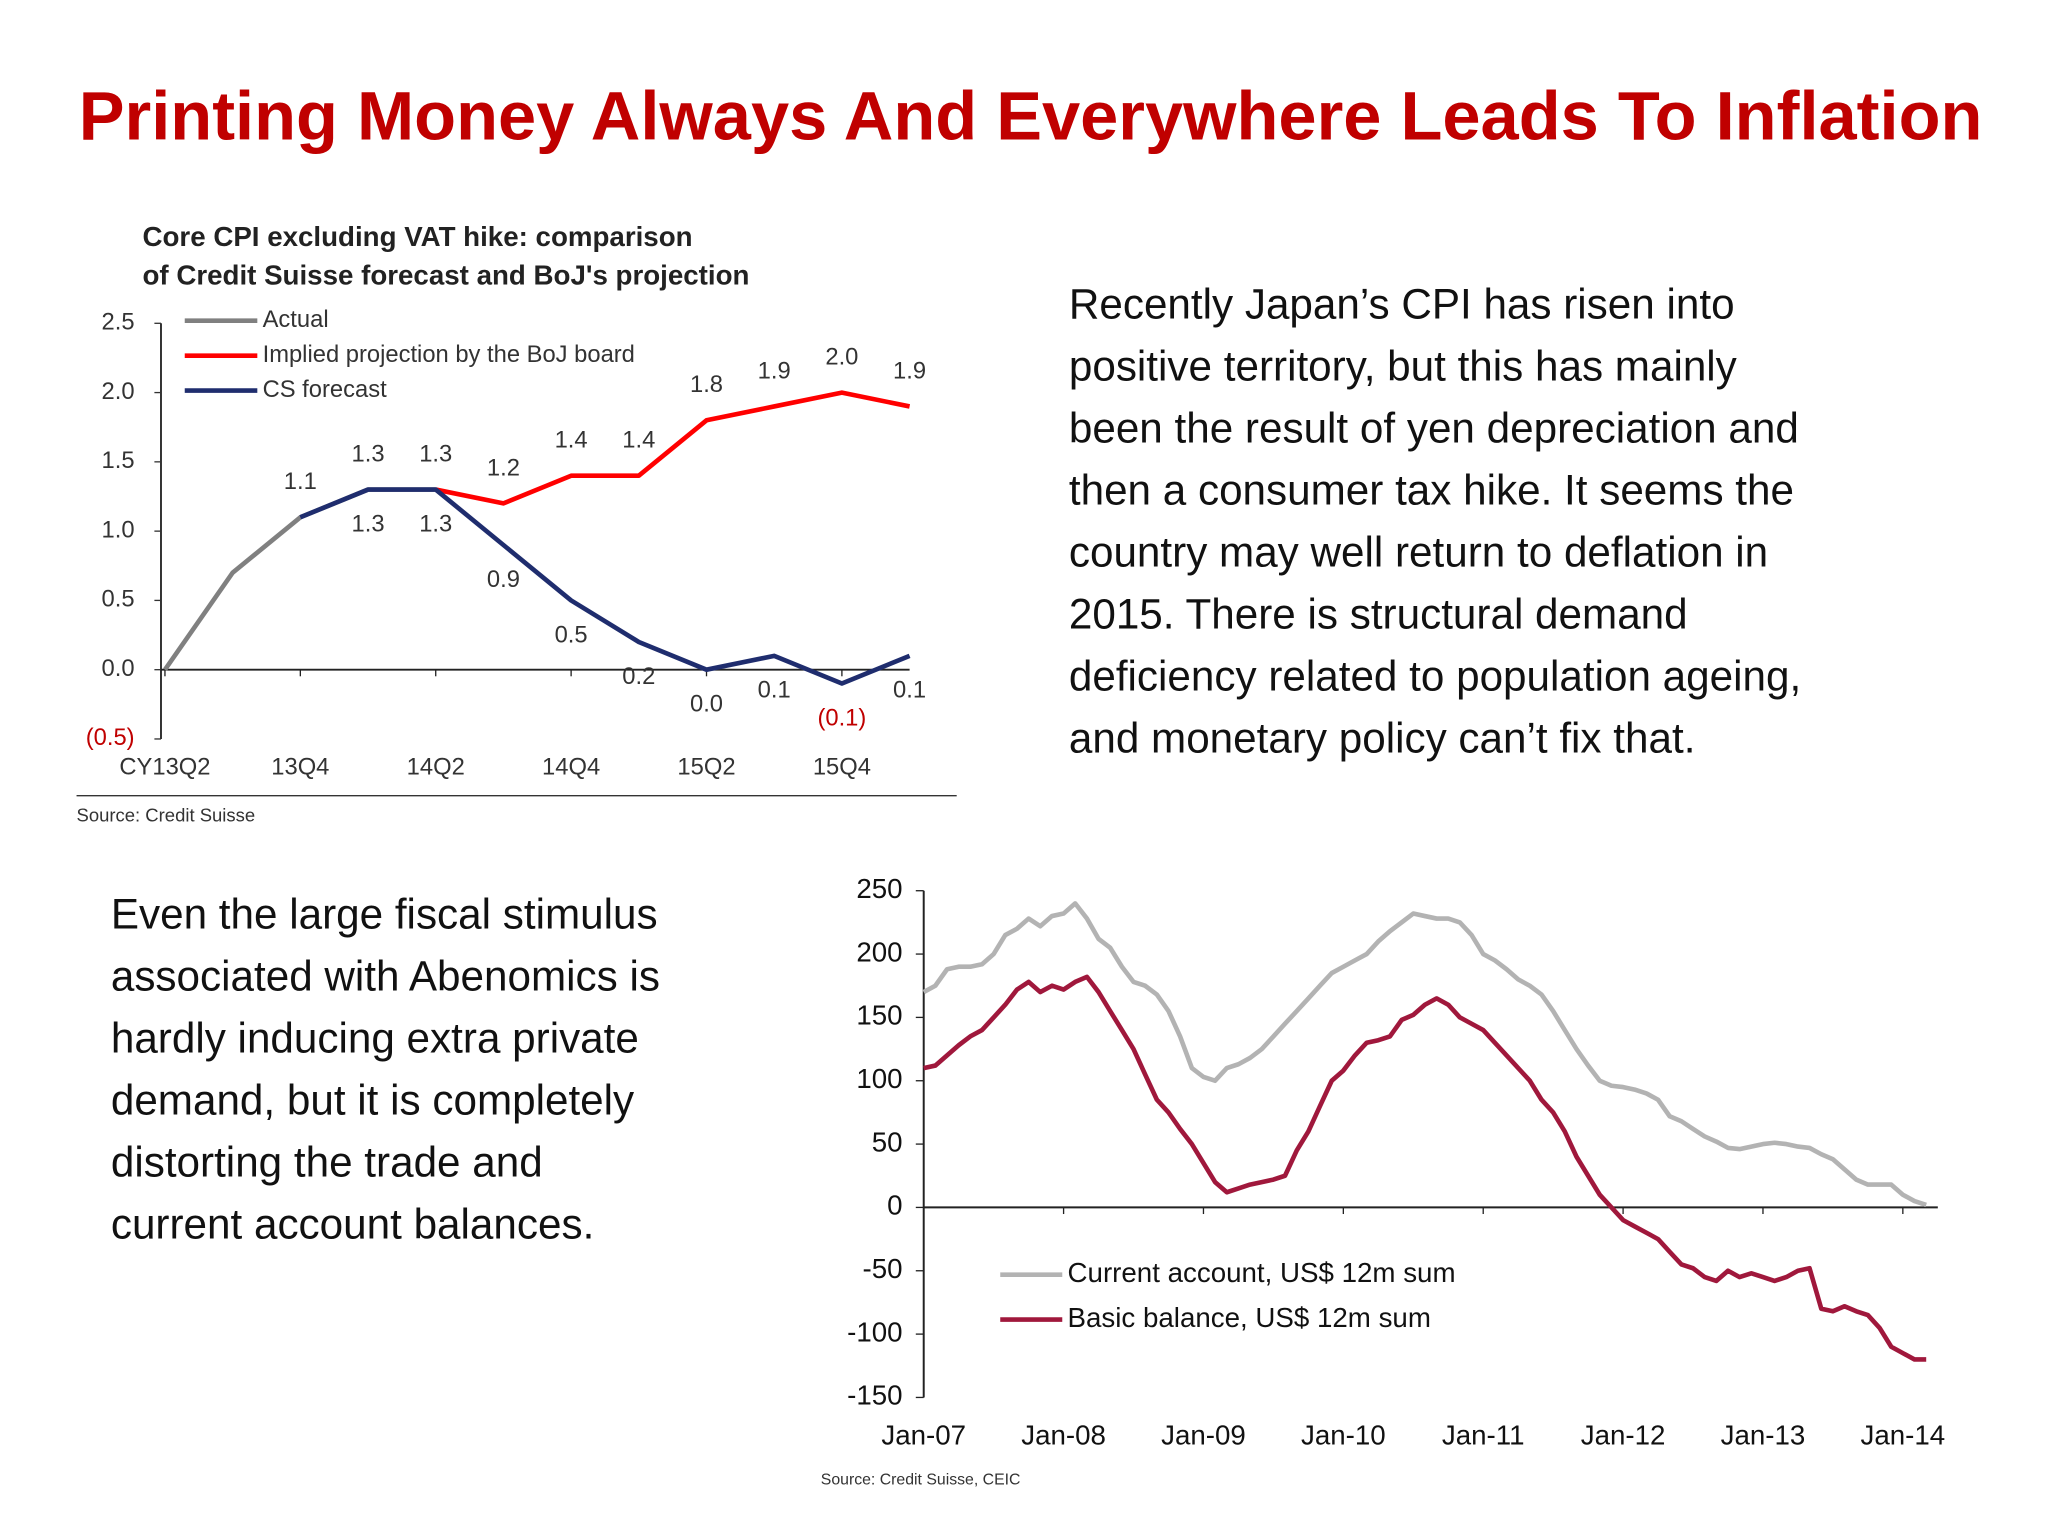  Describe the element at coordinates (1063, 1434) in the screenshot. I see `x-tick-label: Jan-08` at that location.